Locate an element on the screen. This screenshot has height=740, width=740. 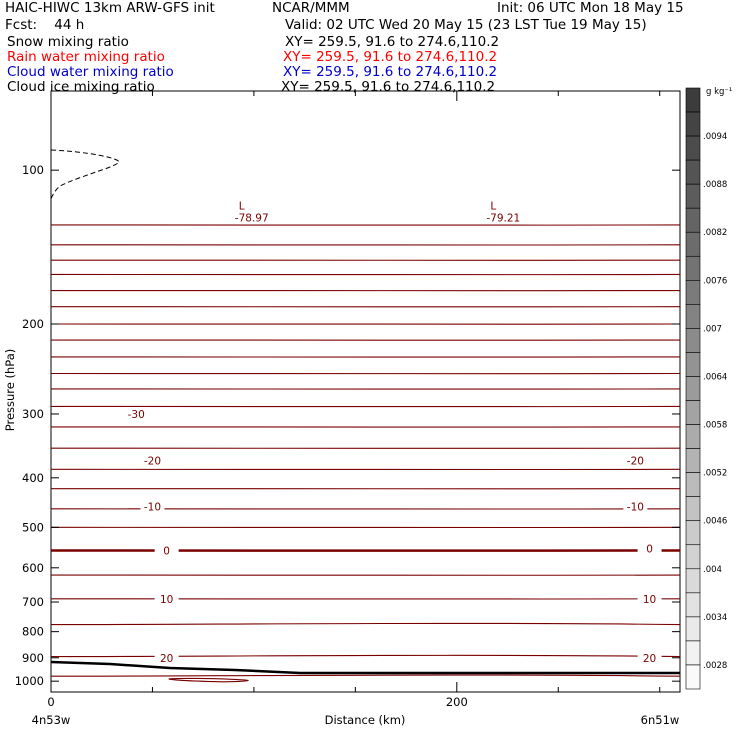
colorbar-label: .004 is located at coordinates (712, 570).